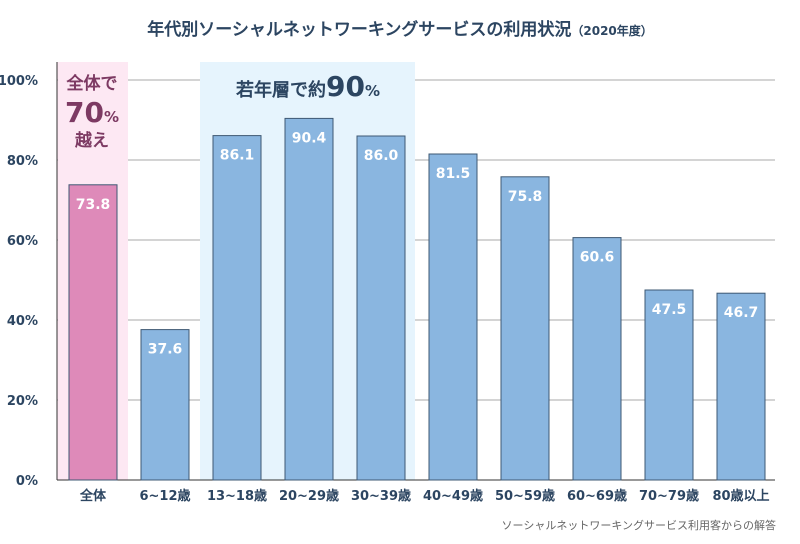  I want to click on data-label: 47.5, so click(669, 310).